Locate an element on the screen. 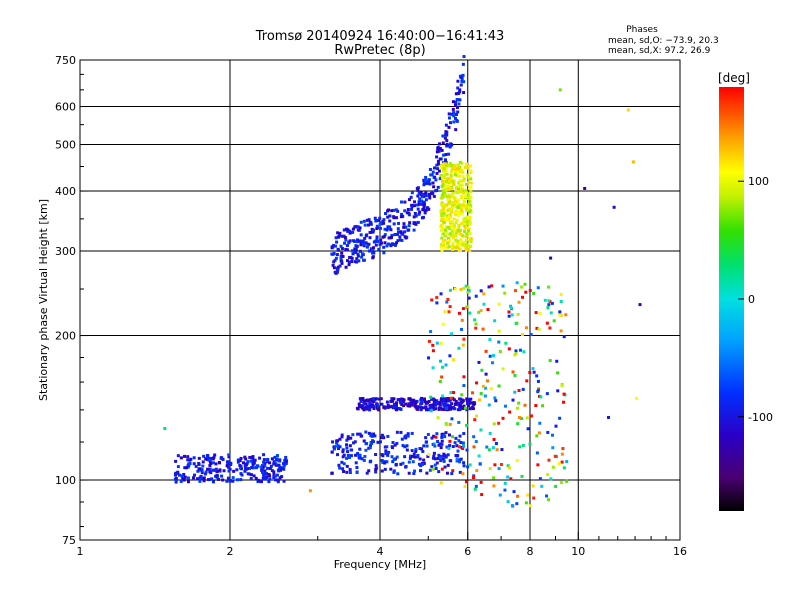 The height and width of the screenshot is (600, 800). colorbar: [deg] 100 0 -100 is located at coordinates (745, 291).